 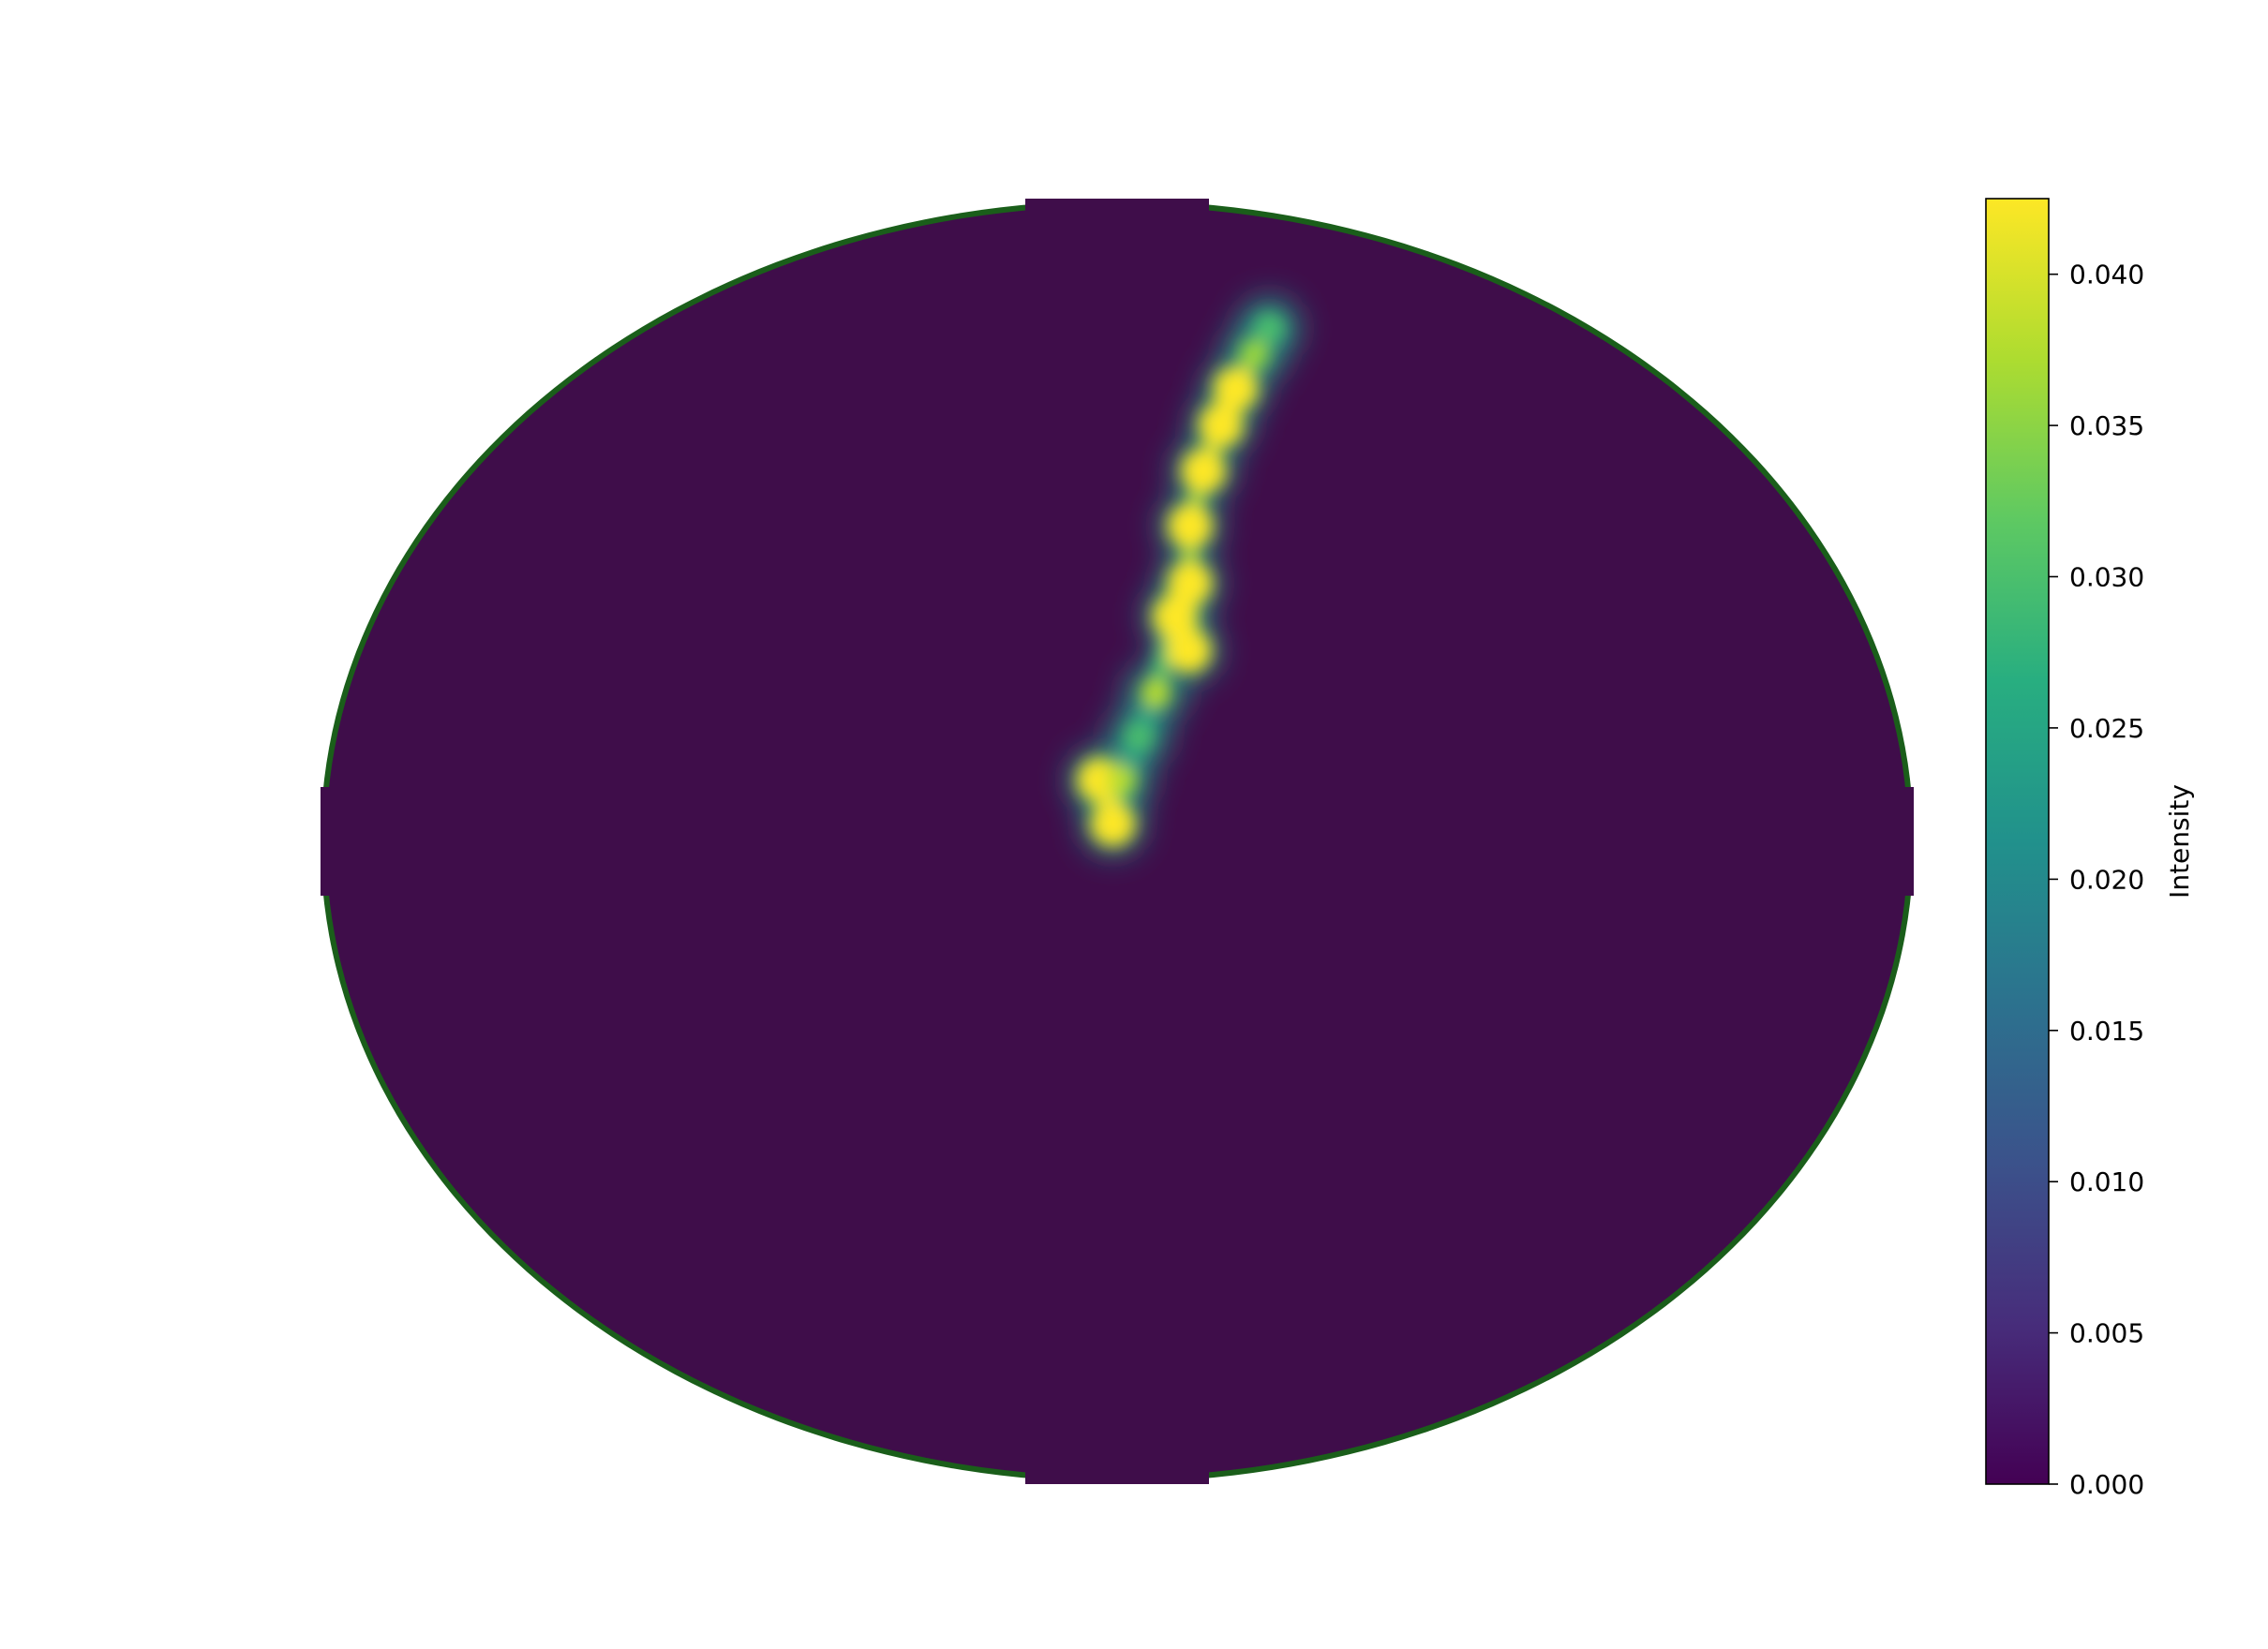 What do you see at coordinates (329, 841) in the screenshot?
I see `map-left-cap` at bounding box center [329, 841].